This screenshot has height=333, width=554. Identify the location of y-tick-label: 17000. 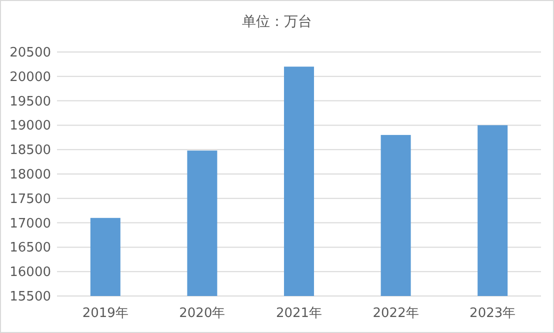
(30, 224).